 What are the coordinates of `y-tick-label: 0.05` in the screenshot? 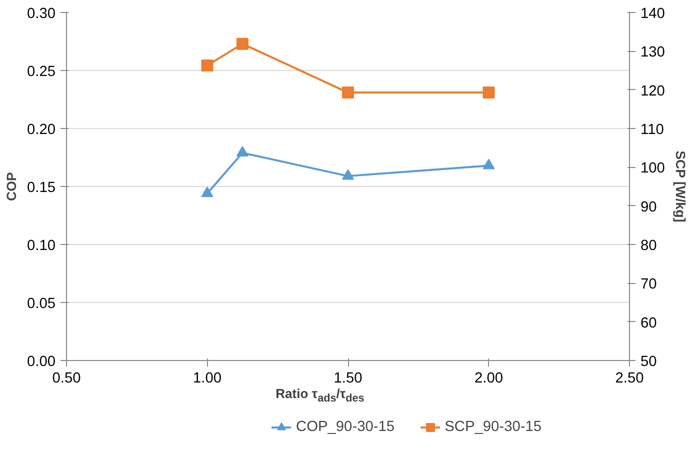 It's located at (41, 304).